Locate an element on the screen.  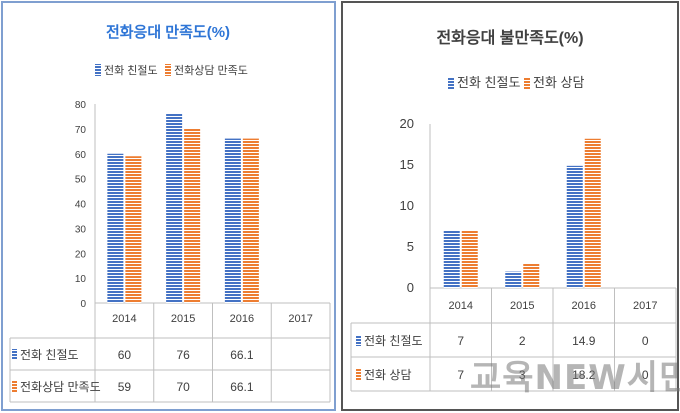
satisfaction-table-row-label: 전화상담 만족도 is located at coordinates (60, 387).